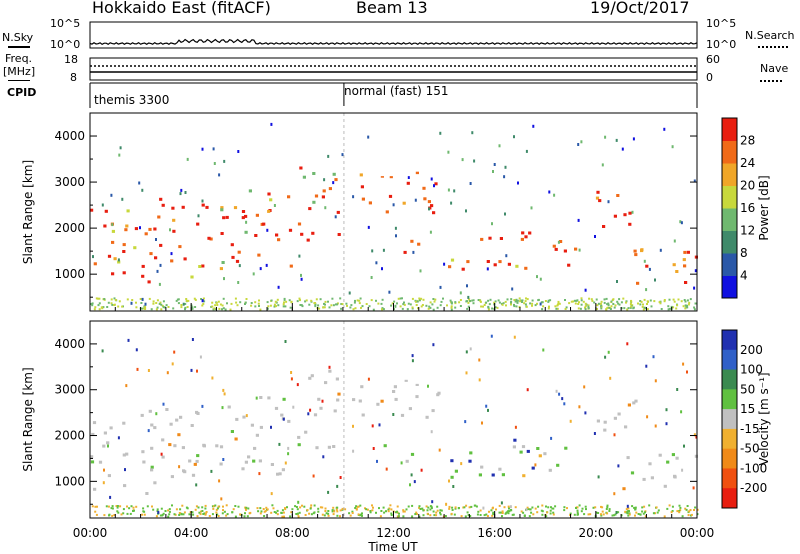 The width and height of the screenshot is (800, 554). Describe the element at coordinates (19, 47) in the screenshot. I see `nsky-legend-line` at that location.